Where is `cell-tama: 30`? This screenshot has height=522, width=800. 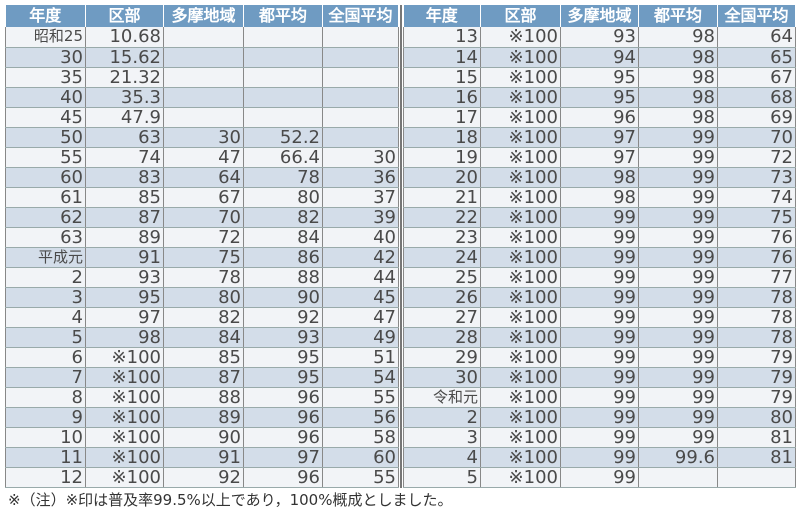 cell-tama: 30 is located at coordinates (203, 137).